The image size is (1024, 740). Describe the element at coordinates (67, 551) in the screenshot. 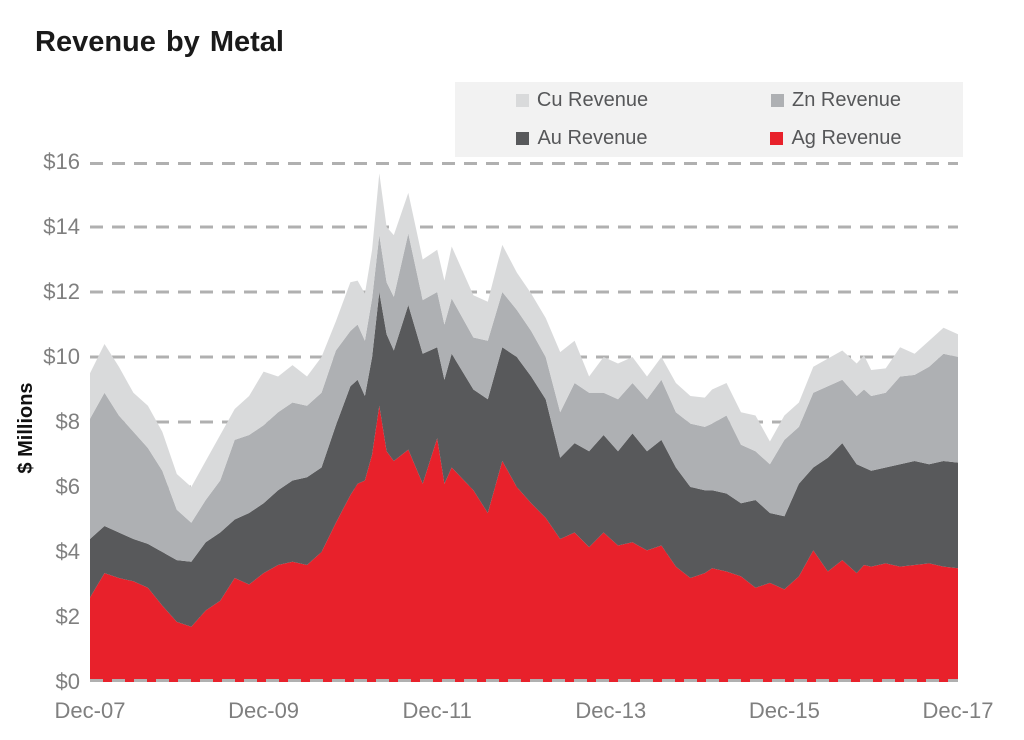

I see `y-tick-label: $4` at that location.